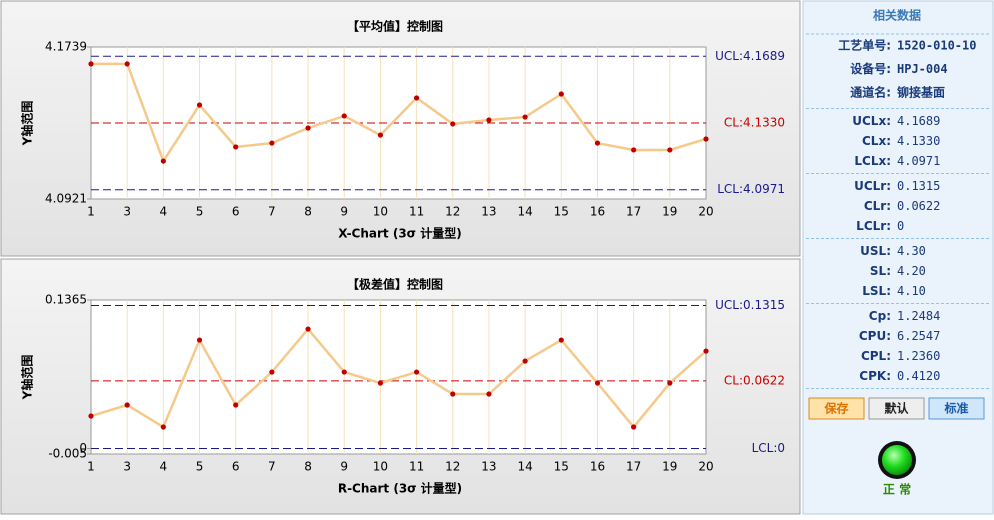  I want to click on x-tick-label: 6, so click(236, 467).